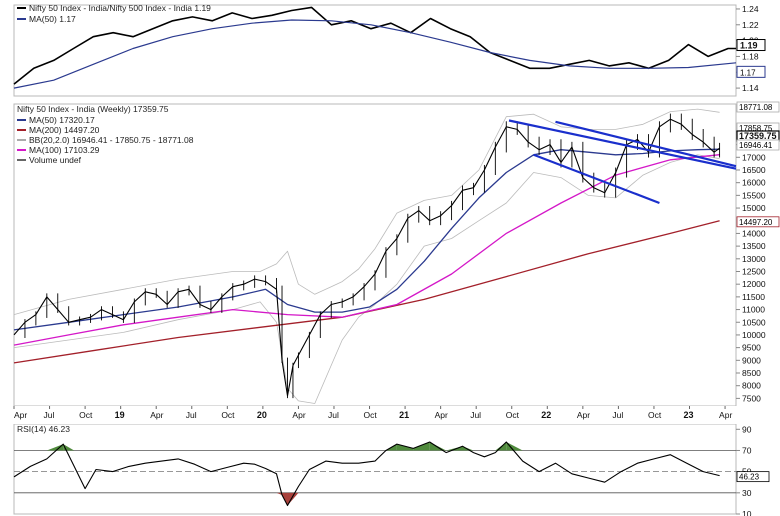 This screenshot has width=780, height=516. Describe the element at coordinates (390, 415) in the screenshot. I see `date-axis-band` at that location.